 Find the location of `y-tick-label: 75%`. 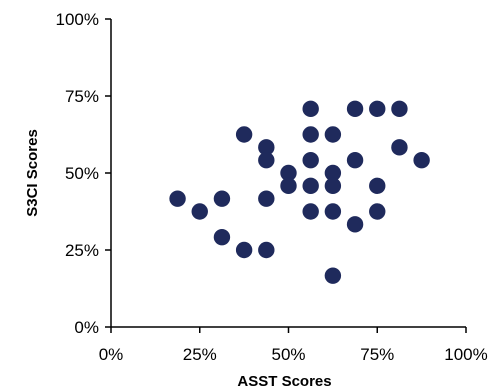

y-tick-label: 75% is located at coordinates (82, 96).